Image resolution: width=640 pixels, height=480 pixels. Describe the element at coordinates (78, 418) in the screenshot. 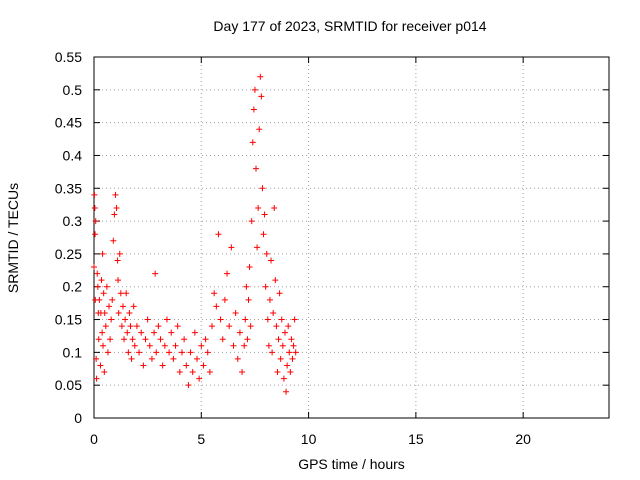

I see `y-tick-label: 0` at that location.